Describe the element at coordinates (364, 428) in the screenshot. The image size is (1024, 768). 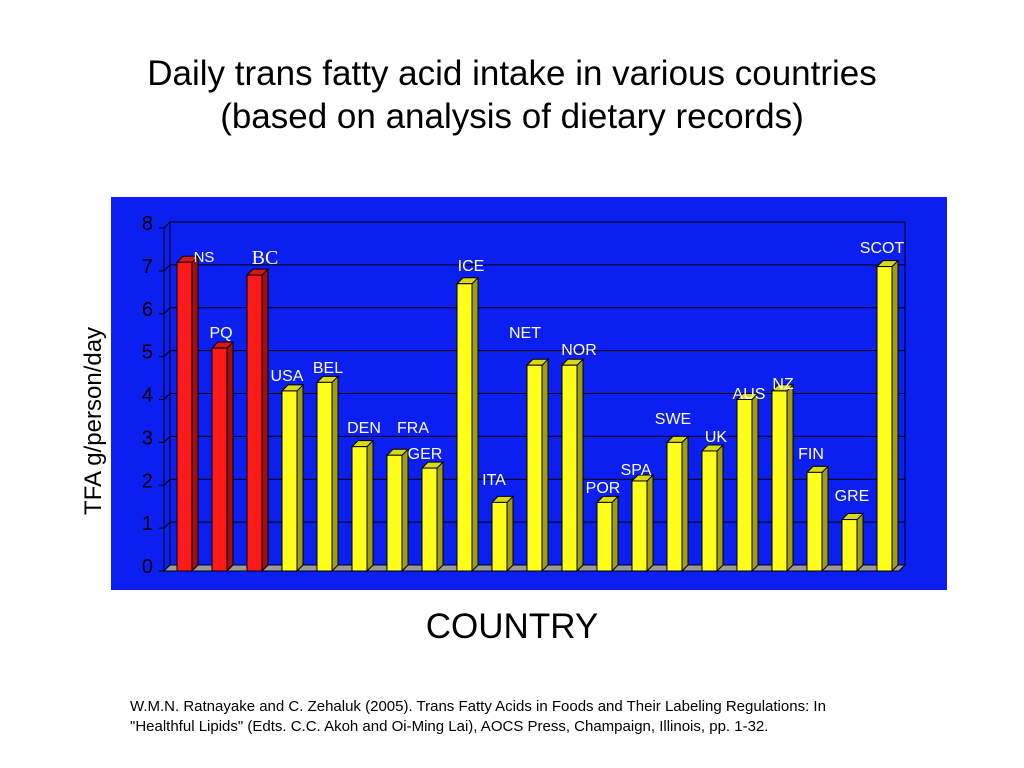
I see `category-label-den: DEN` at that location.